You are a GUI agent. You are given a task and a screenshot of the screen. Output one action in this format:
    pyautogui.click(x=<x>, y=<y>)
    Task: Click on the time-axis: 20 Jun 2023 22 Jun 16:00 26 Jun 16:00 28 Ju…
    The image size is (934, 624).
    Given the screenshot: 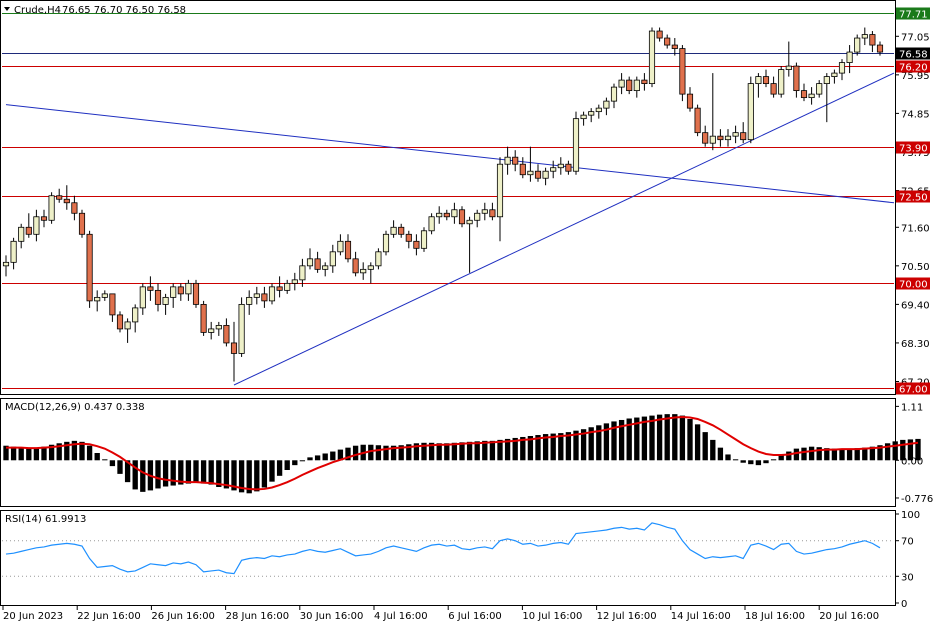 What is the action you would take?
    pyautogui.click(x=440, y=614)
    